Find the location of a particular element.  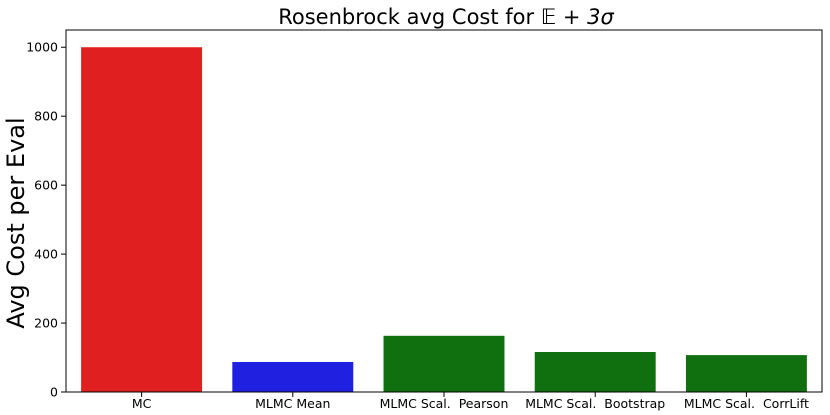

y-tick-label-0: 0 is located at coordinates (54, 392).